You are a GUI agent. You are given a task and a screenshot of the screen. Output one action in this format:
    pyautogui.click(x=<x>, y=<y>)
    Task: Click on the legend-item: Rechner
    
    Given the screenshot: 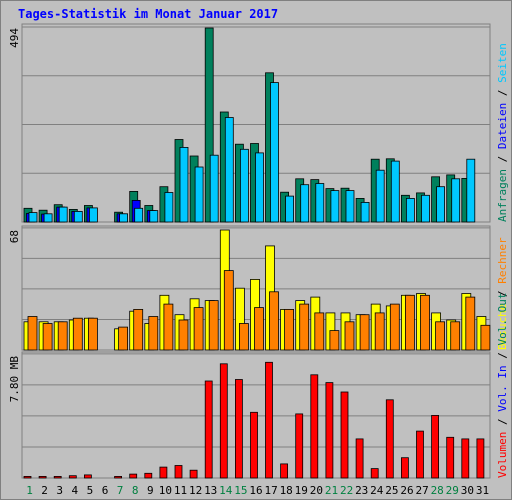 What is the action you would take?
    pyautogui.click(x=502, y=260)
    